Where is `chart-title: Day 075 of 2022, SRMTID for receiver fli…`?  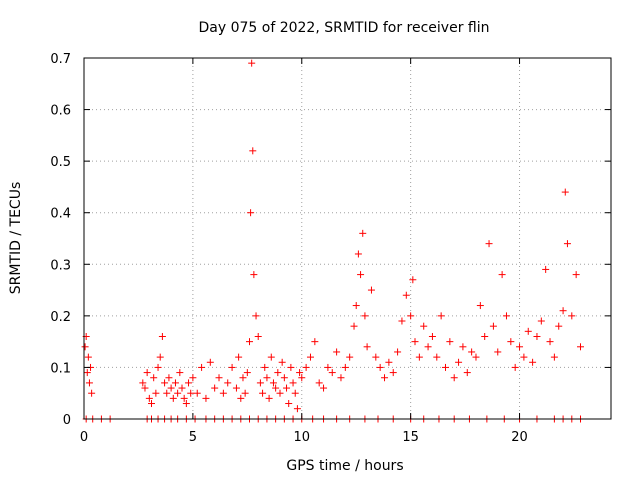
chart-title: Day 075 of 2022, SRMTID for receiver fli… is located at coordinates (344, 28).